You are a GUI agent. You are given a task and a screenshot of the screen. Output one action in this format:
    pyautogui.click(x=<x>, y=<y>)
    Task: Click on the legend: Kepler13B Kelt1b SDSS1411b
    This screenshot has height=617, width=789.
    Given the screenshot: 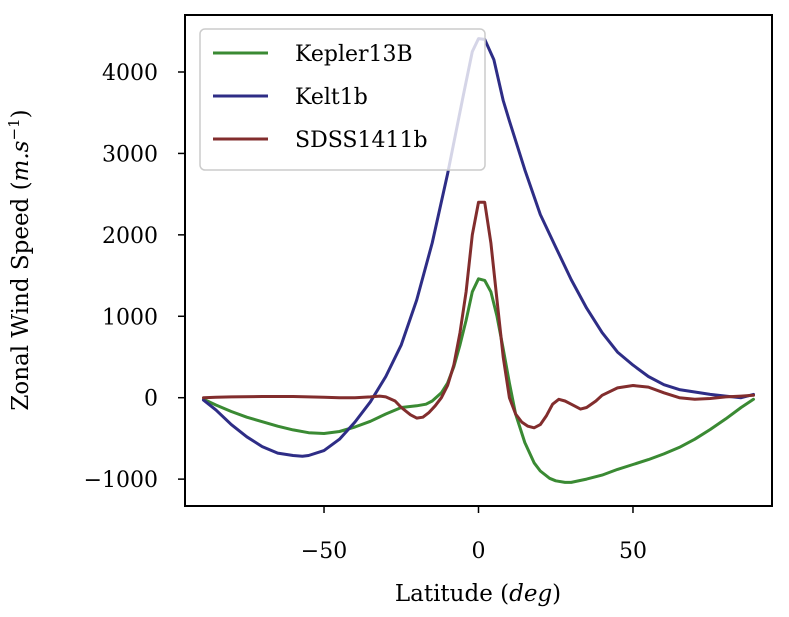 What is the action you would take?
    pyautogui.click(x=342, y=99)
    